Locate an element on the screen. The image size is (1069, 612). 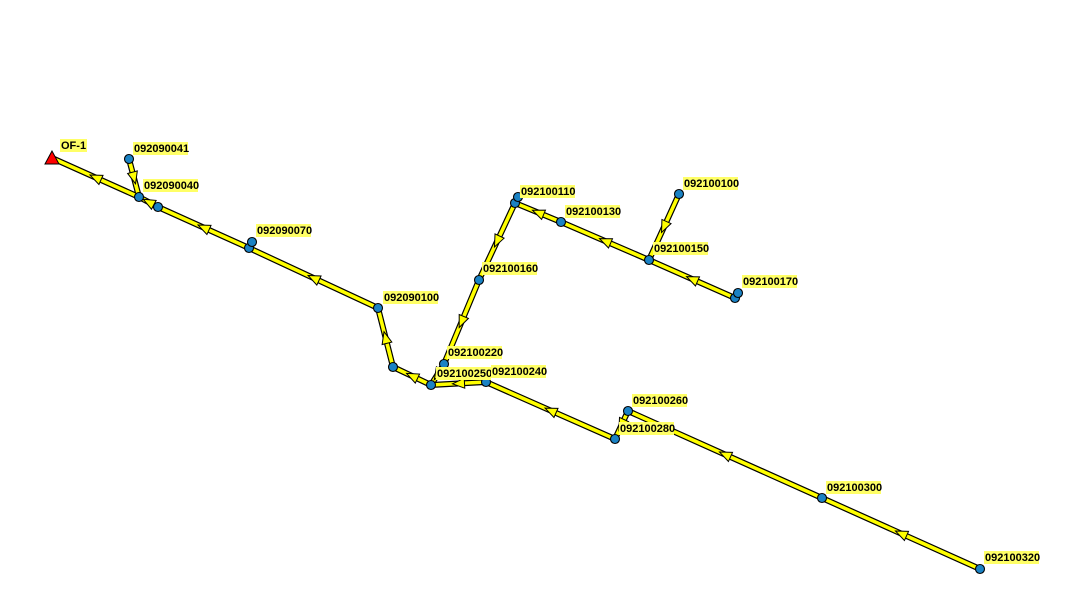
outfall-icon is located at coordinates (52, 157).